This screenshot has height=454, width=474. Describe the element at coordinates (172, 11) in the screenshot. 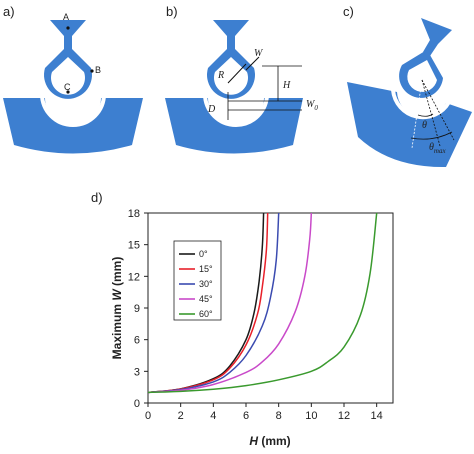

I see `panel-b-label: b)` at that location.